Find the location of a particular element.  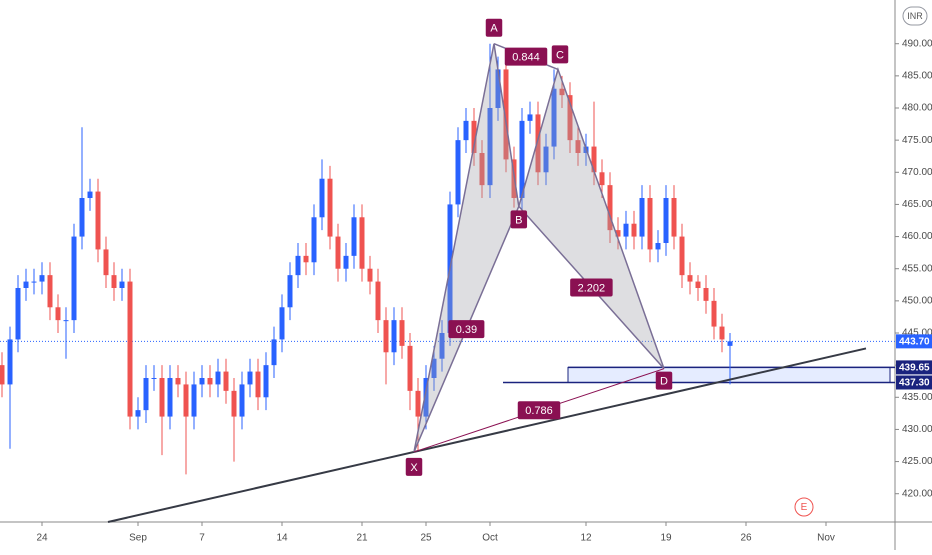

pattern-ratio-label: 0.844 is located at coordinates (526, 56).